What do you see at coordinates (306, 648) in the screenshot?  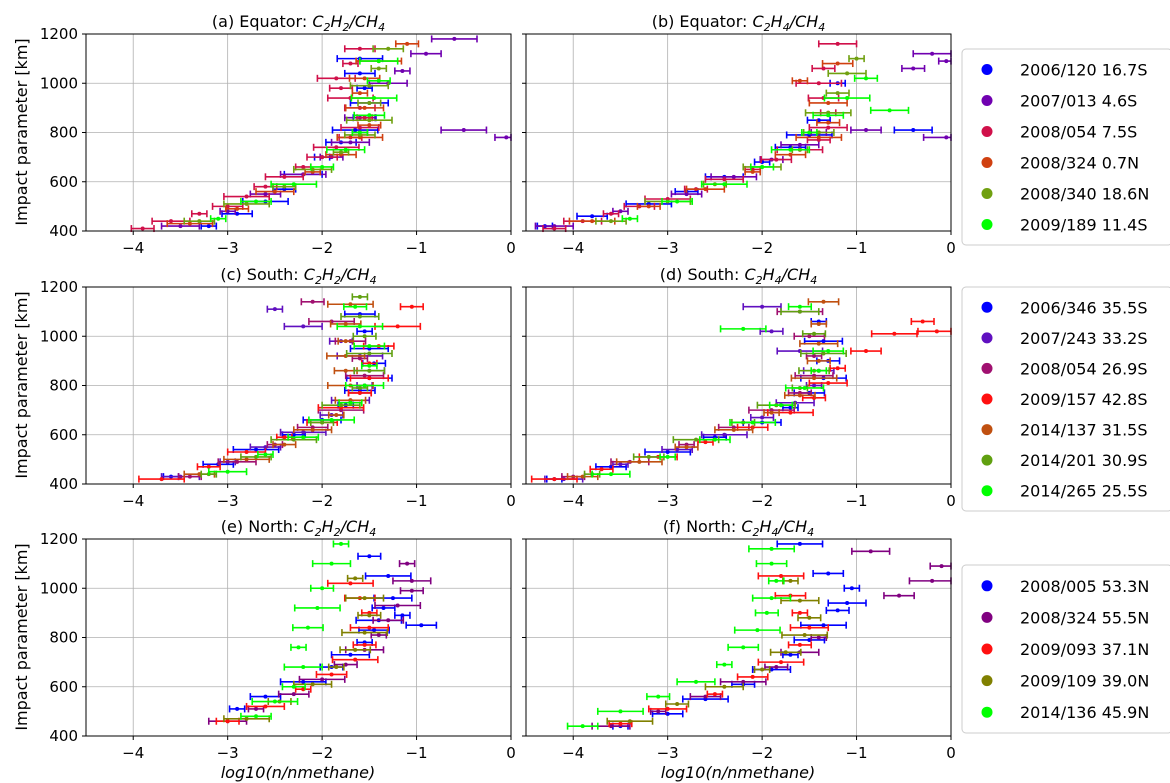 I see `series-2009/109 39.0N` at bounding box center [306, 648].